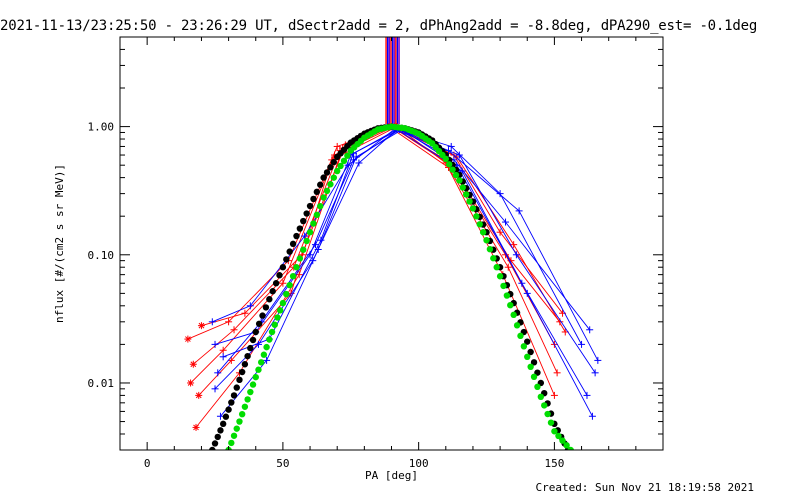 This screenshot has height=500, width=800. What do you see at coordinates (419, 463) in the screenshot?
I see `x-tick-label: 100` at bounding box center [419, 463].